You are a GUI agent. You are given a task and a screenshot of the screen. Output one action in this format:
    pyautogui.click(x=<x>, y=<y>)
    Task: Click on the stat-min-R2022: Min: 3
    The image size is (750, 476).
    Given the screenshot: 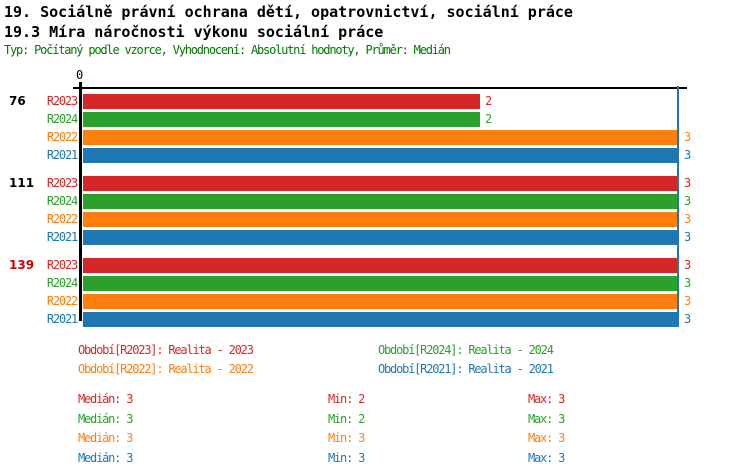 What is the action you would take?
    pyautogui.click(x=346, y=438)
    